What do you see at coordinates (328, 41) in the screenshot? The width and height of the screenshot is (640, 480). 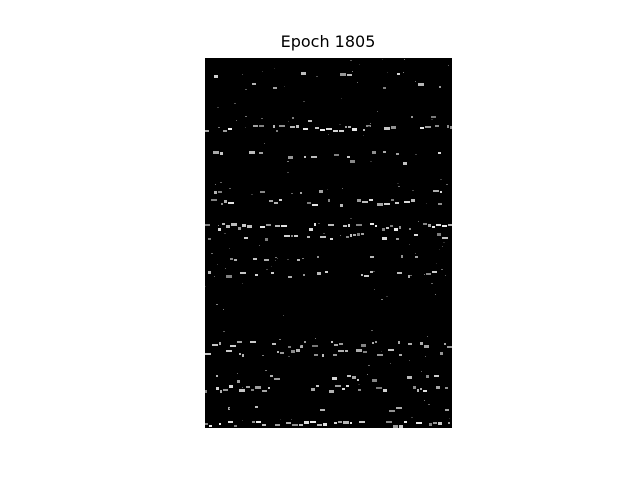 I see `figure-title: Epoch 1805` at bounding box center [328, 41].